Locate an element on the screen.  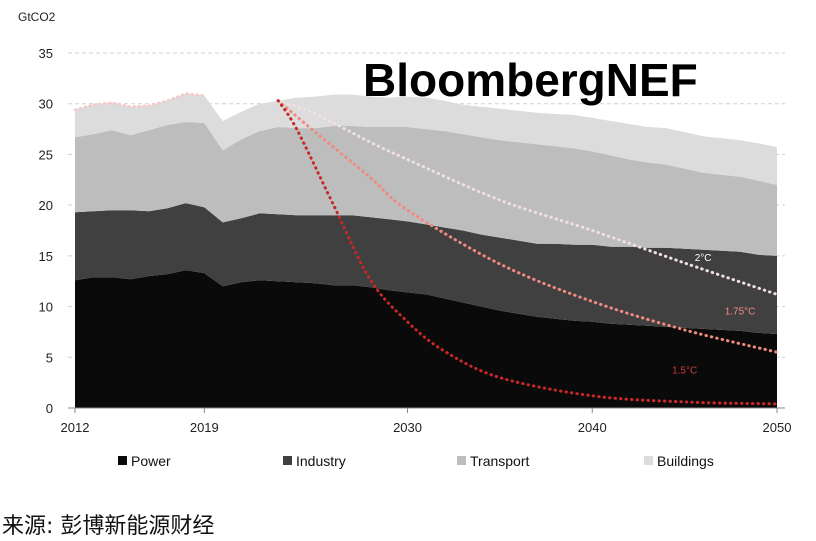
y-tick-label: 0 is located at coordinates (49, 408).